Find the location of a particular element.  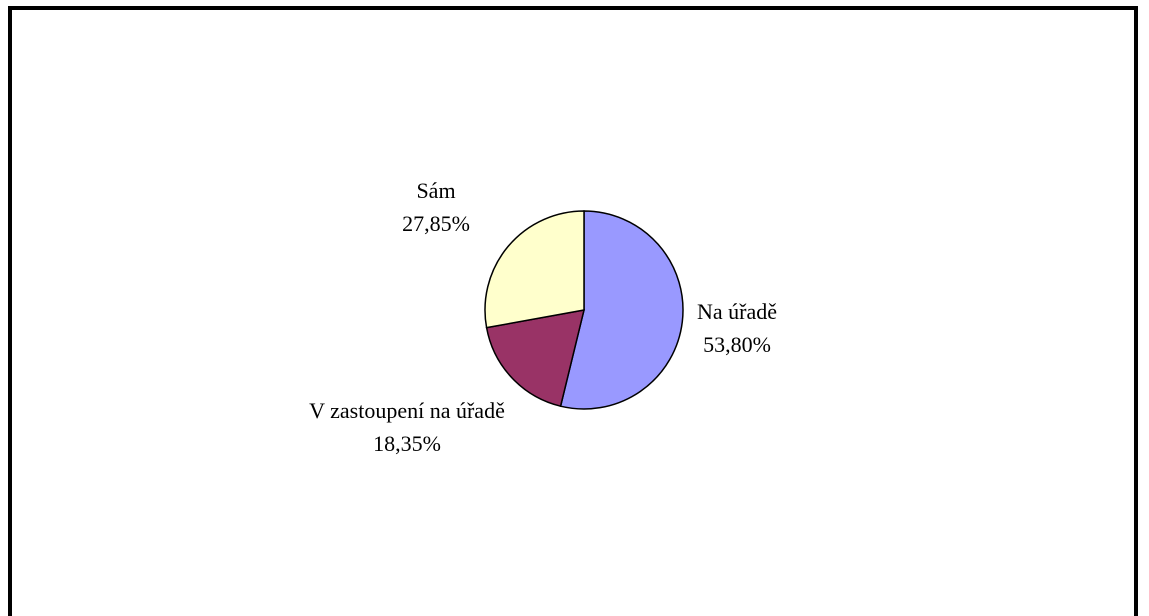

value-label: 53,80% is located at coordinates (737, 344).